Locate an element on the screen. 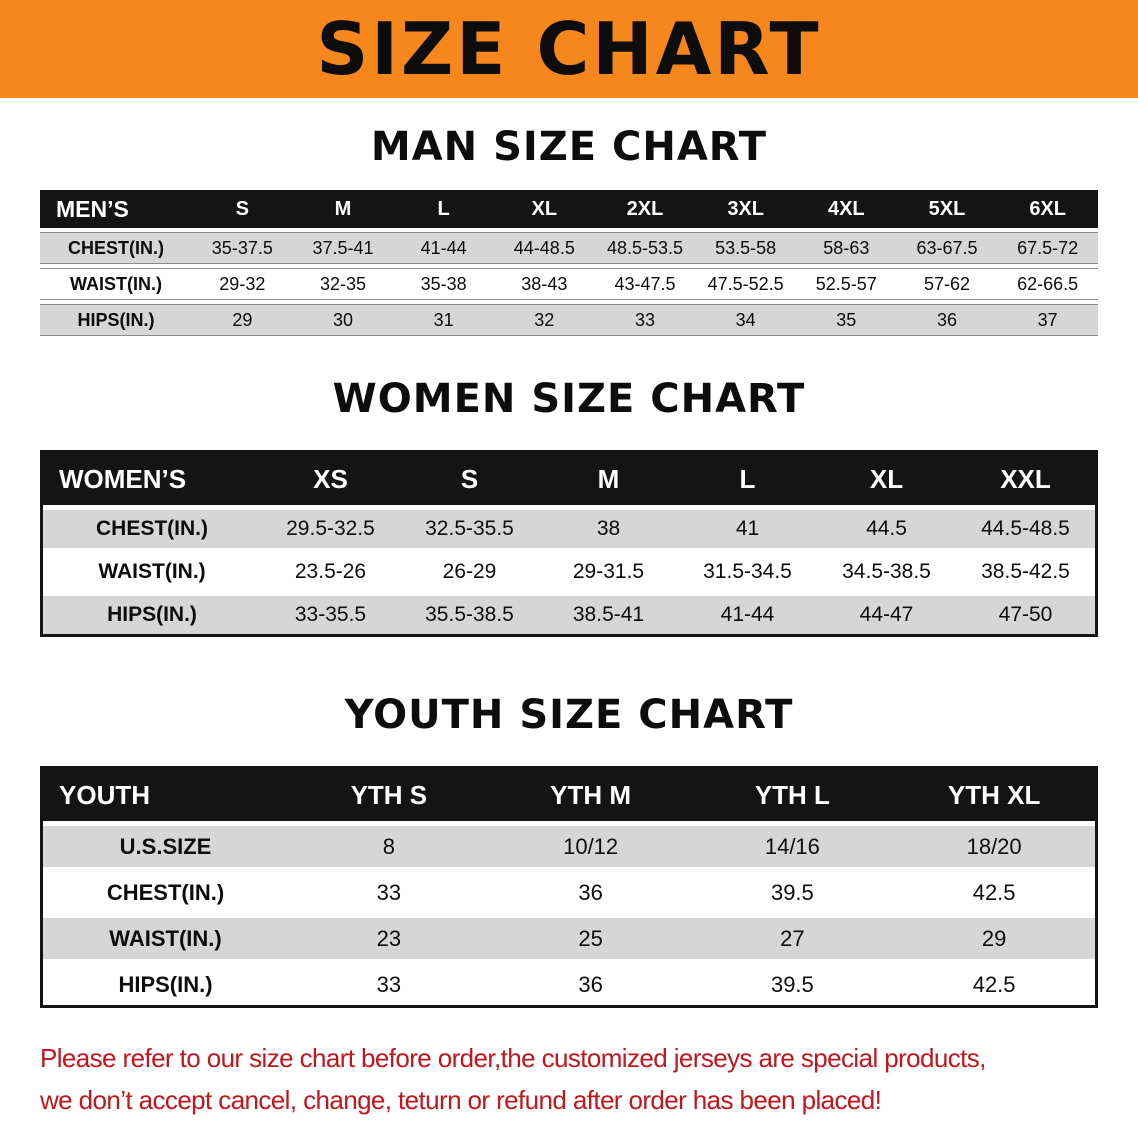 This screenshot has height=1132, width=1138. cell: M is located at coordinates (343, 208).